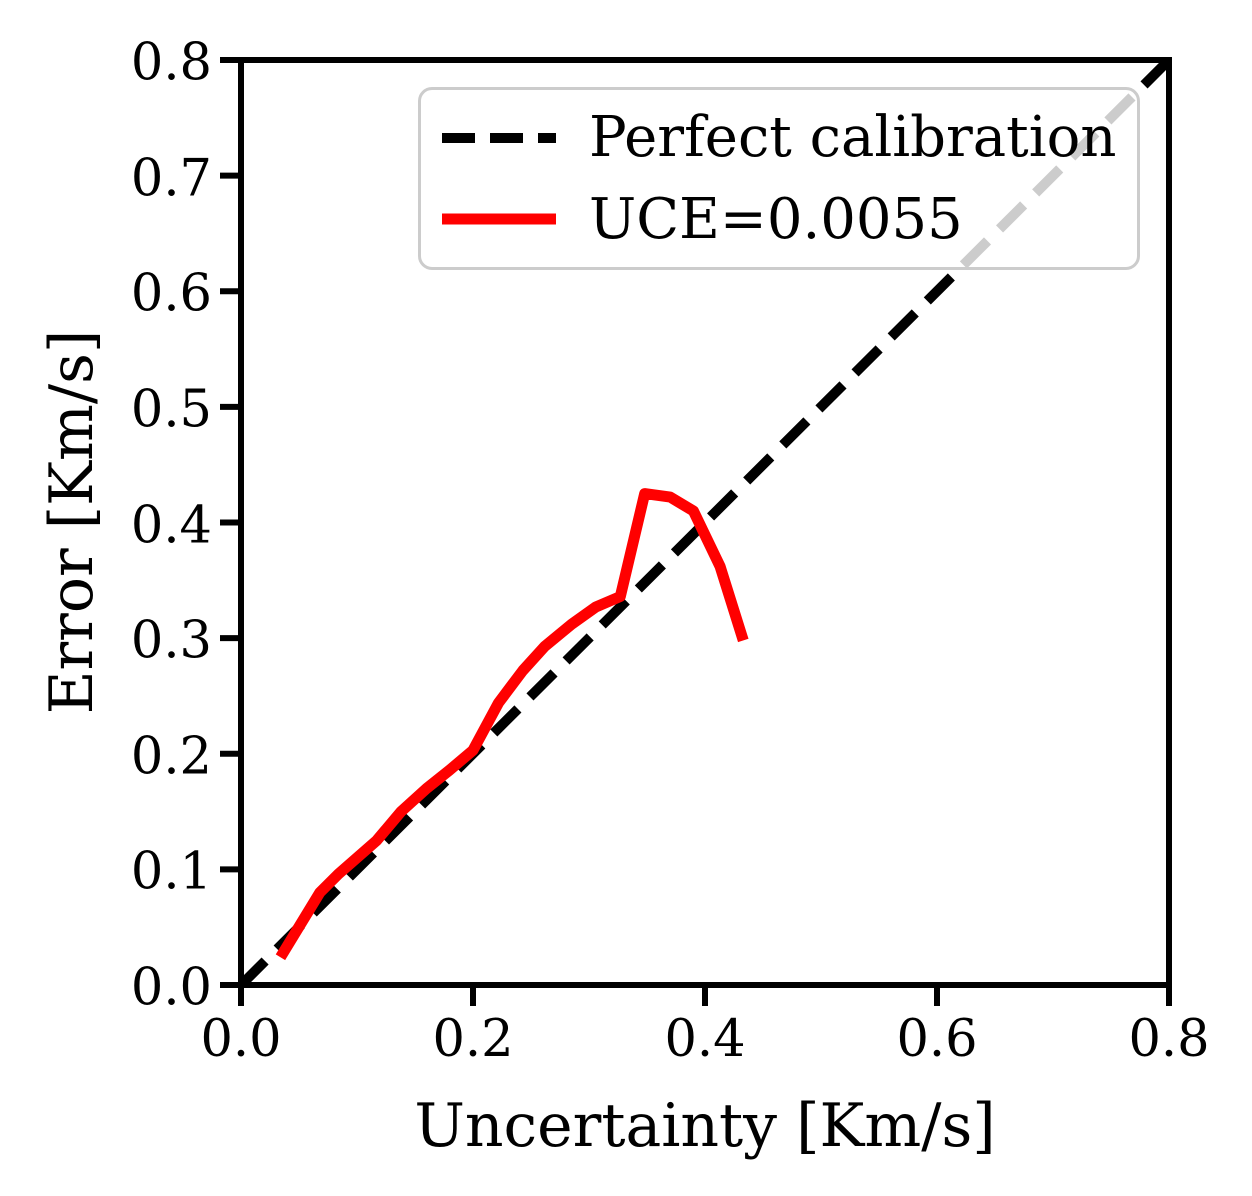 This screenshot has height=1196, width=1252. Describe the element at coordinates (705, 1039) in the screenshot. I see `x-tick-label: 0.4` at that location.